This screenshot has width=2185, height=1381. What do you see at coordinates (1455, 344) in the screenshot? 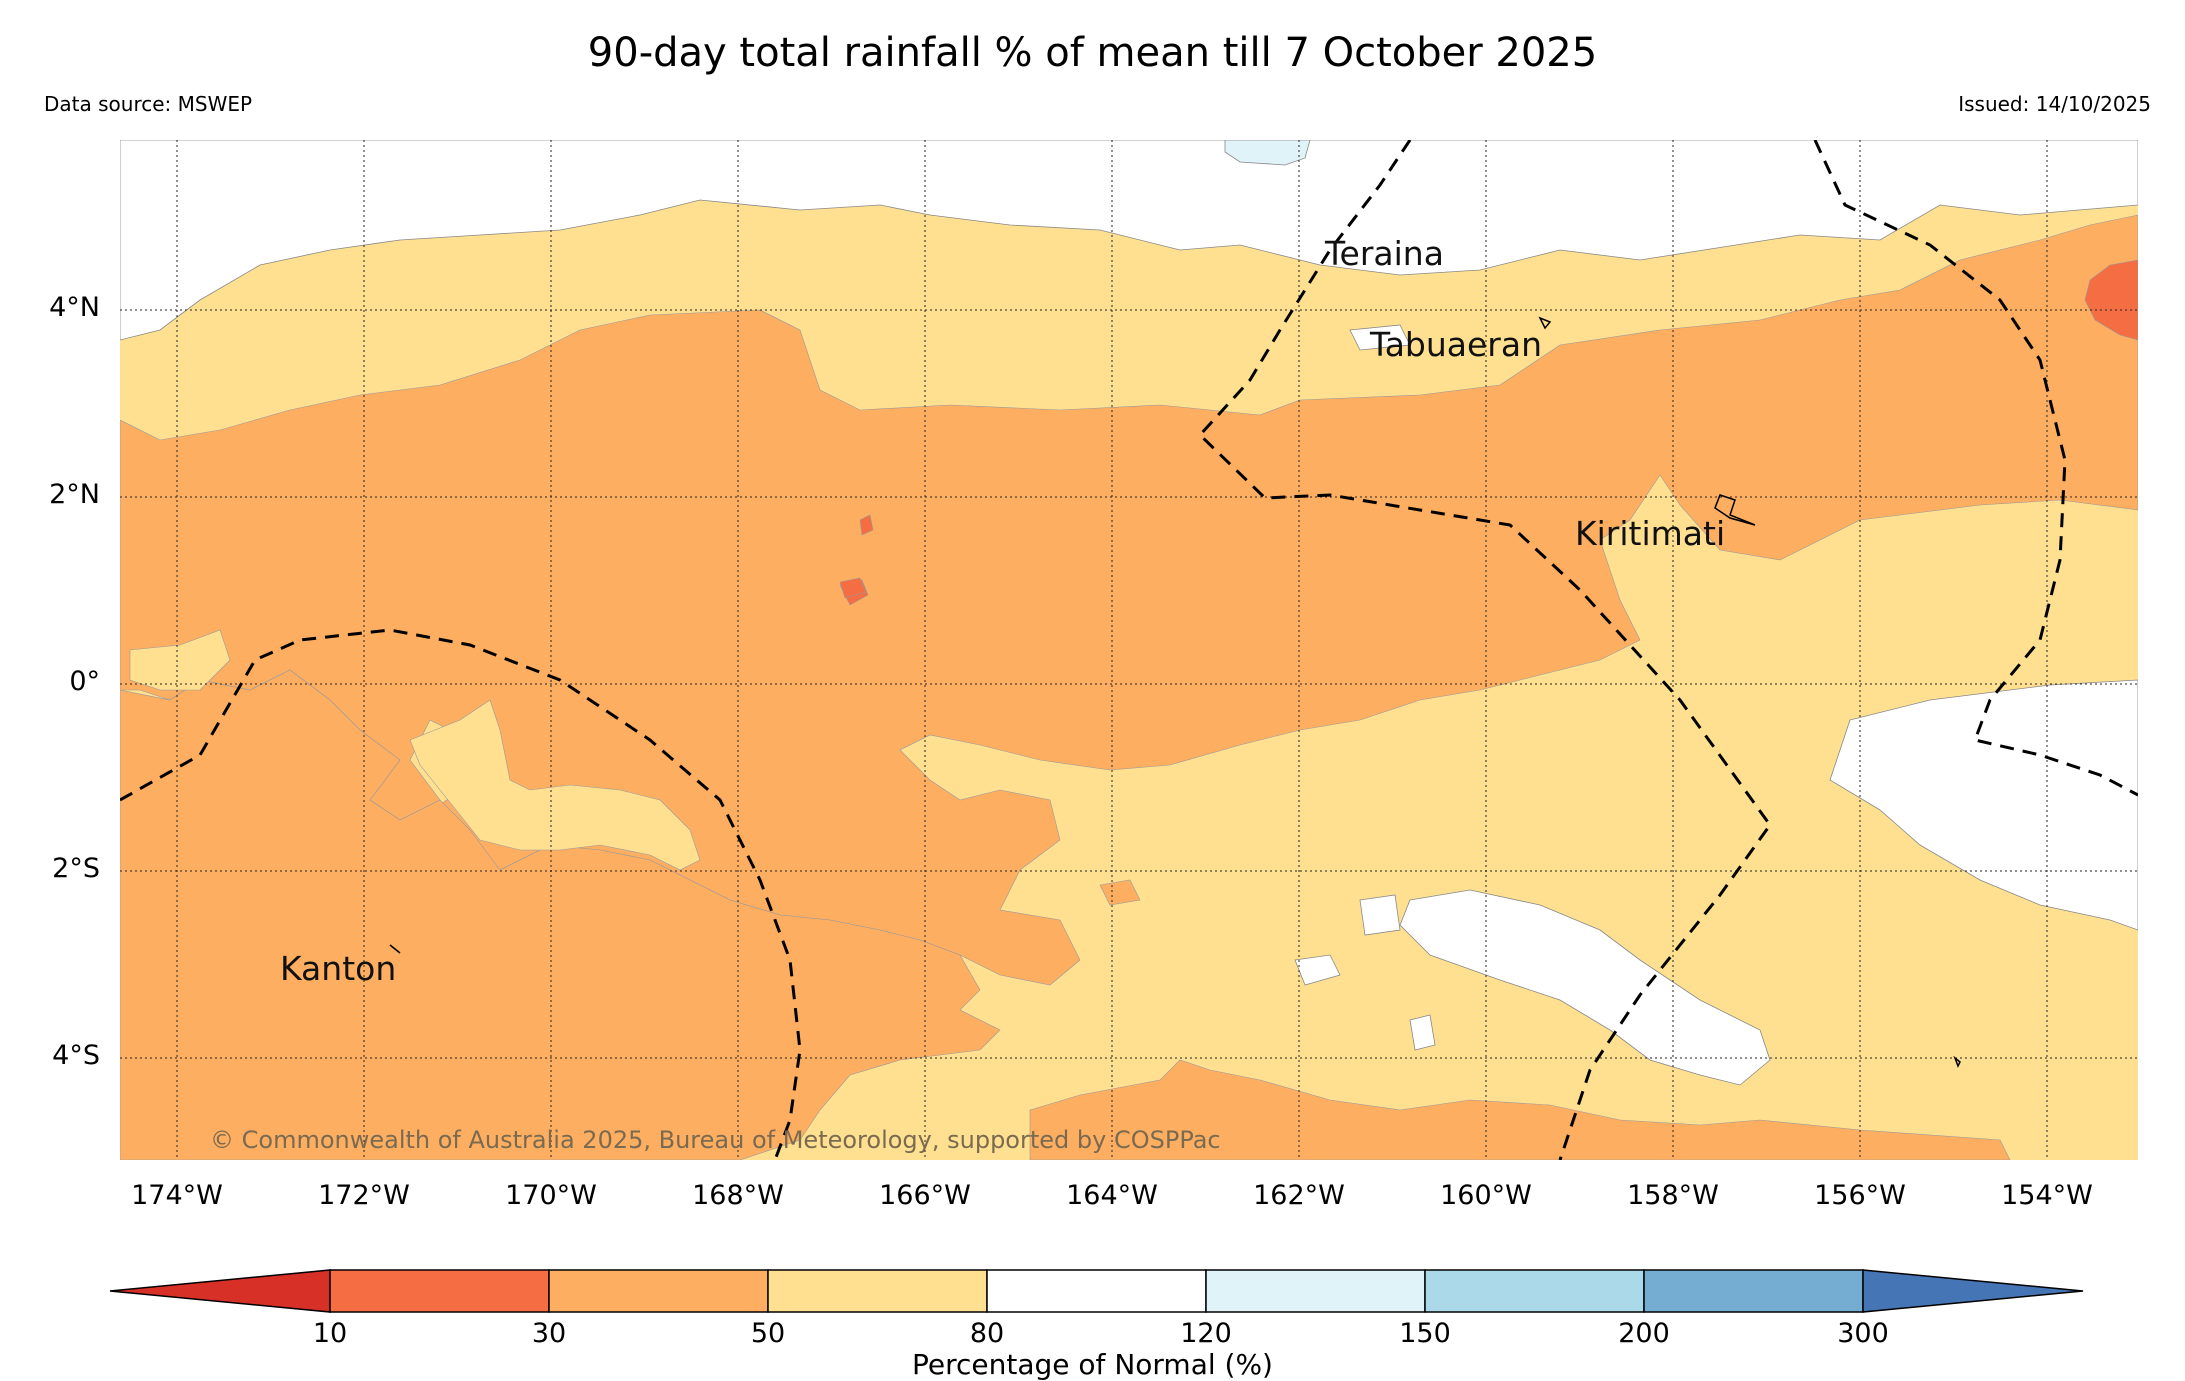
I see `place-label-tabuaeran: Tabuaeran` at bounding box center [1455, 344].